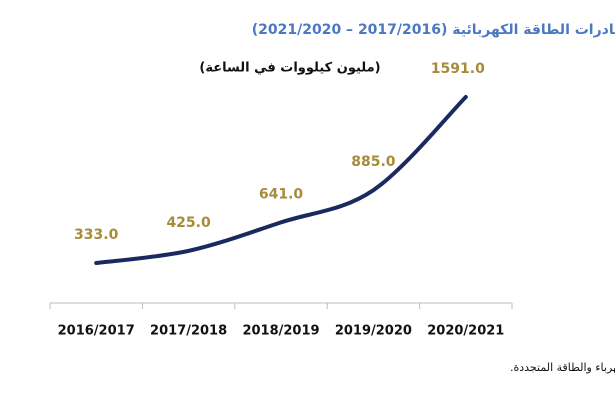 The width and height of the screenshot is (615, 410). I want to click on x-tick-label: 2016/2017, so click(96, 331).